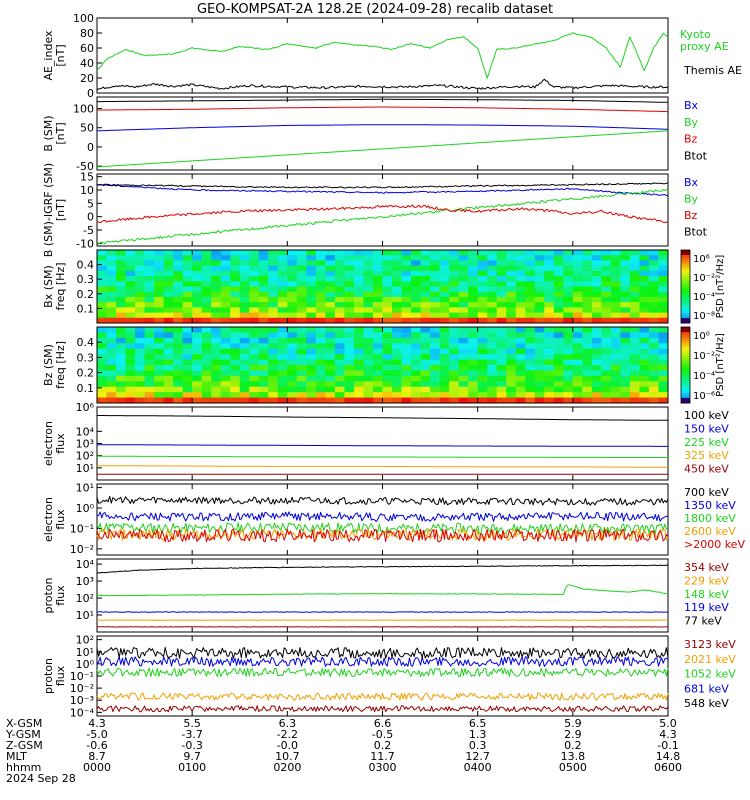 The width and height of the screenshot is (750, 800). I want to click on legend-entry: 1052 keV, so click(710, 674).